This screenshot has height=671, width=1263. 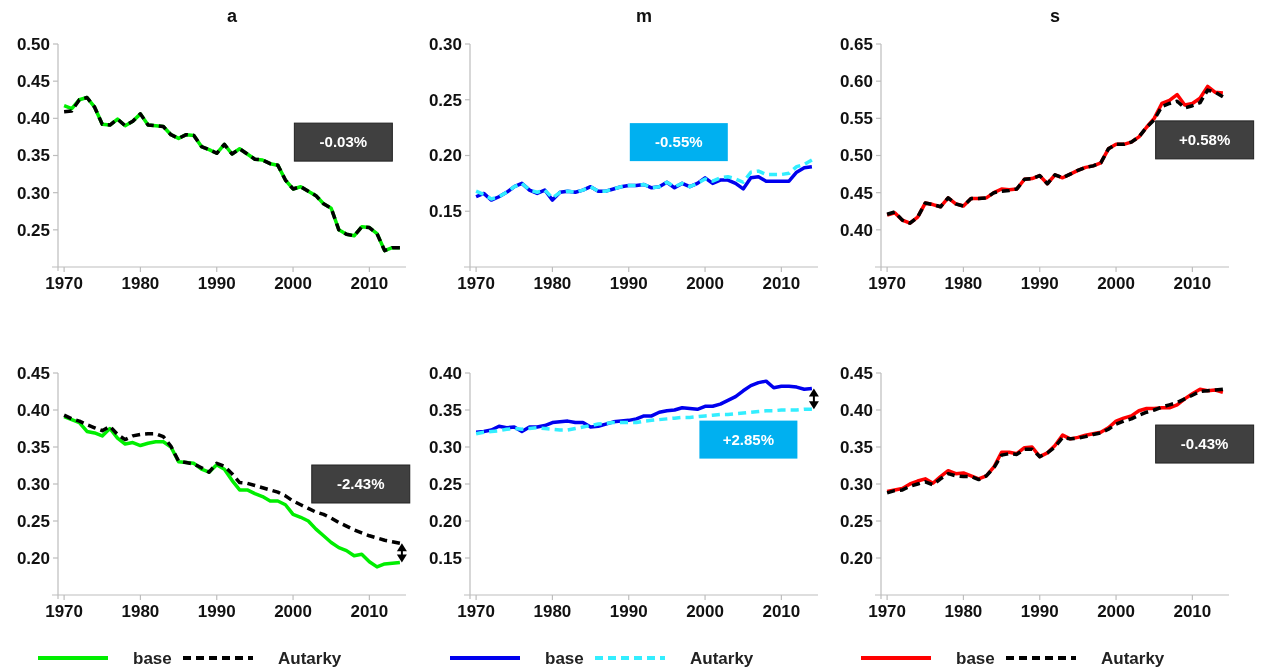 I want to click on annotation: -0.55%, so click(x=679, y=142).